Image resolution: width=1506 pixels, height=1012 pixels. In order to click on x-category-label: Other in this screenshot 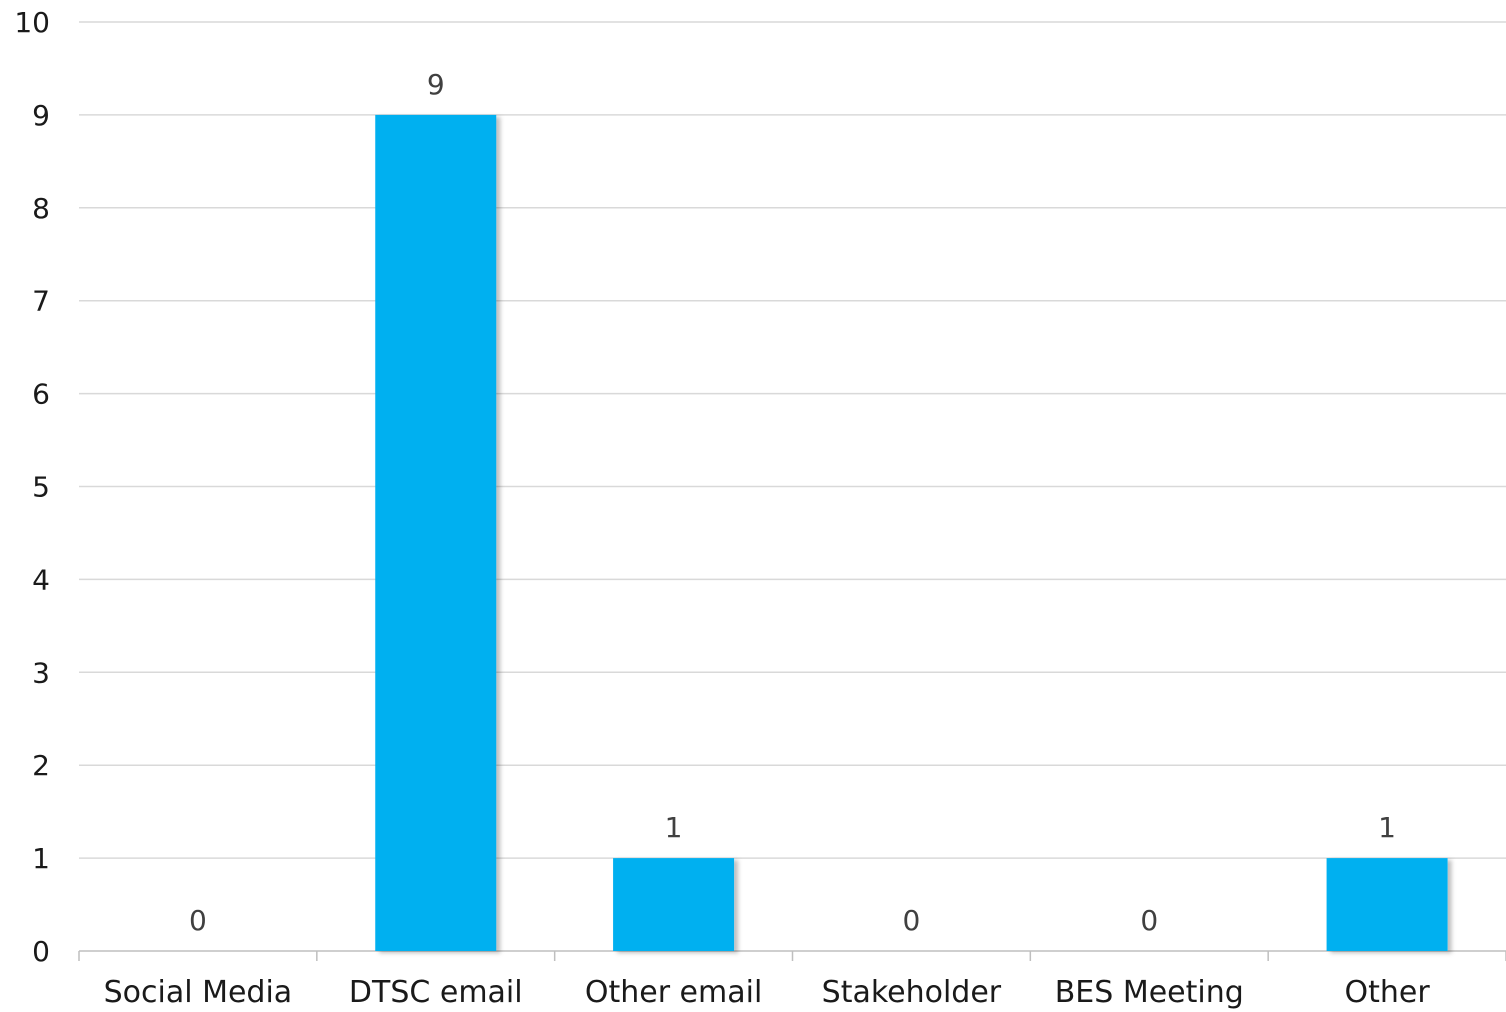, I will do `click(1387, 992)`.